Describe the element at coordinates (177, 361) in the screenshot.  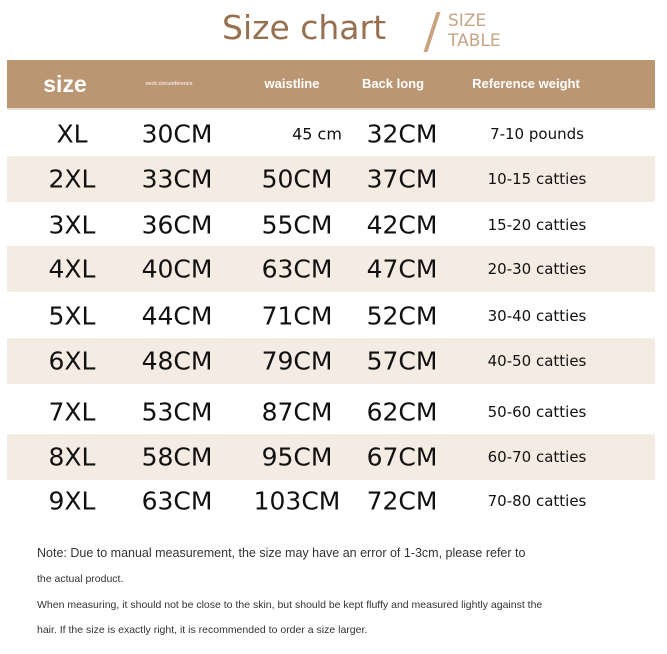
I see `table-cell: 48CM` at that location.